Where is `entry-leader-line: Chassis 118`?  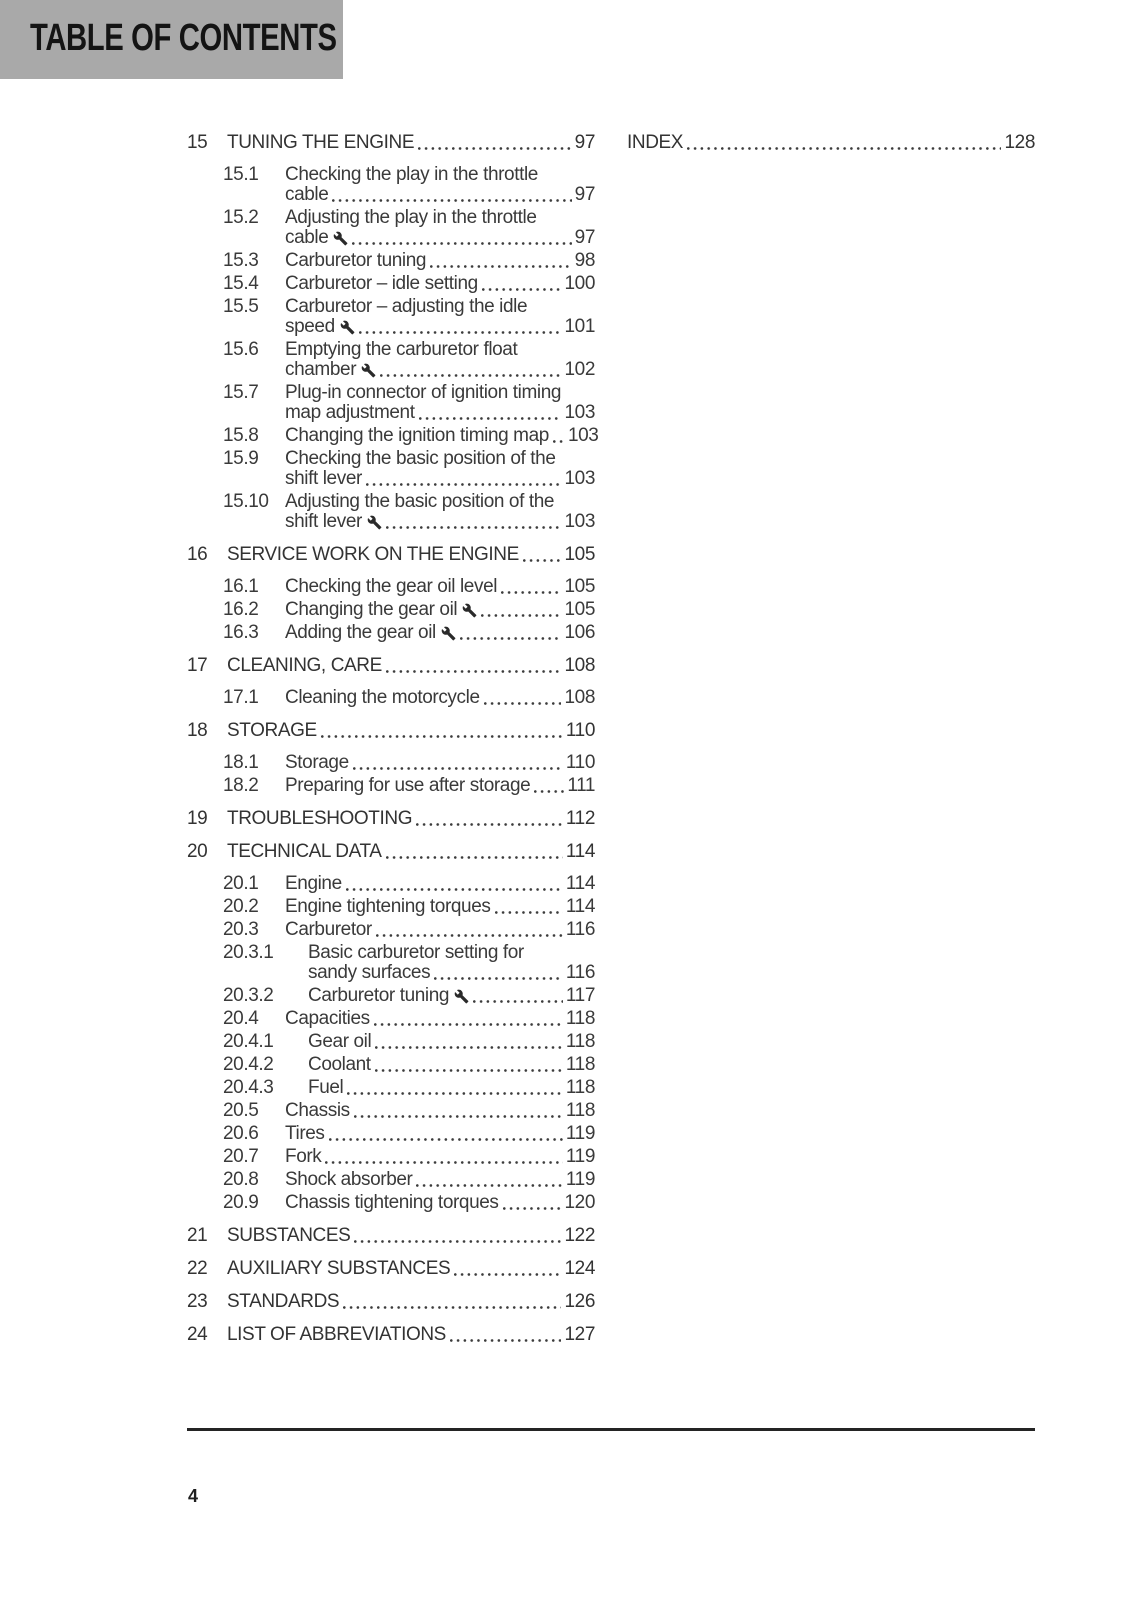
entry-leader-line: Chassis 118 is located at coordinates (440, 1111).